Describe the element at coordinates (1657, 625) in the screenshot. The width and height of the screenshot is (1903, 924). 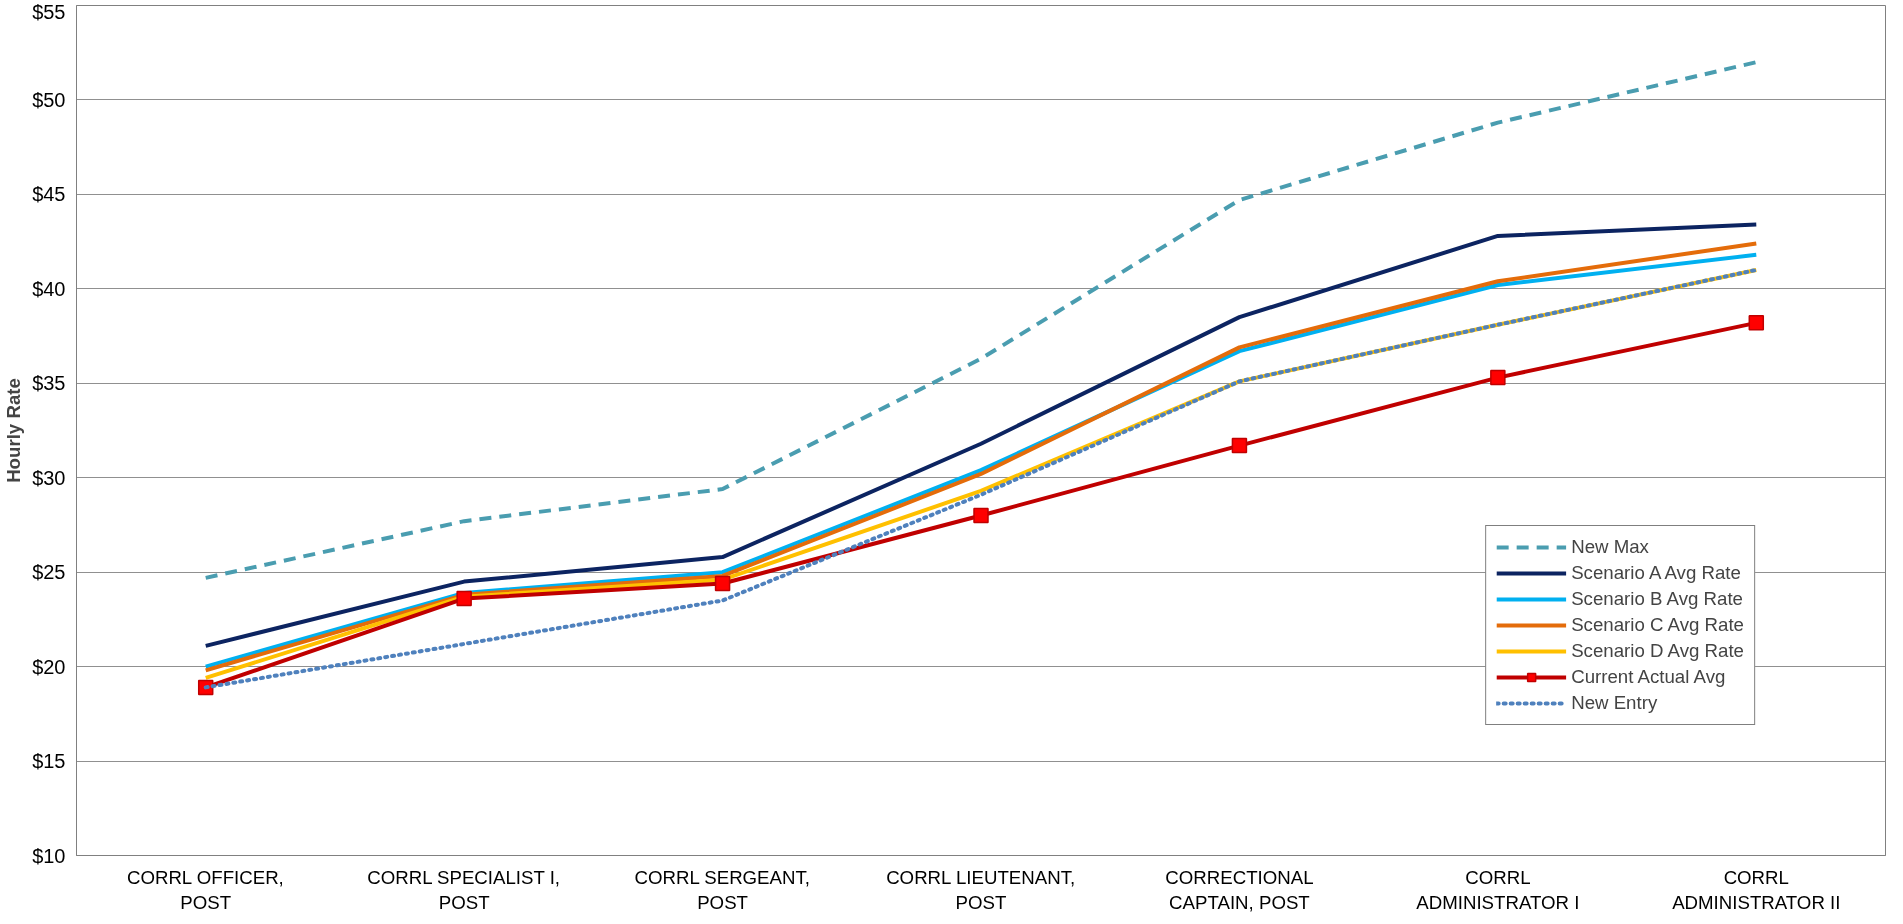
I see `legend-label: Scenario C Avg Rate` at that location.